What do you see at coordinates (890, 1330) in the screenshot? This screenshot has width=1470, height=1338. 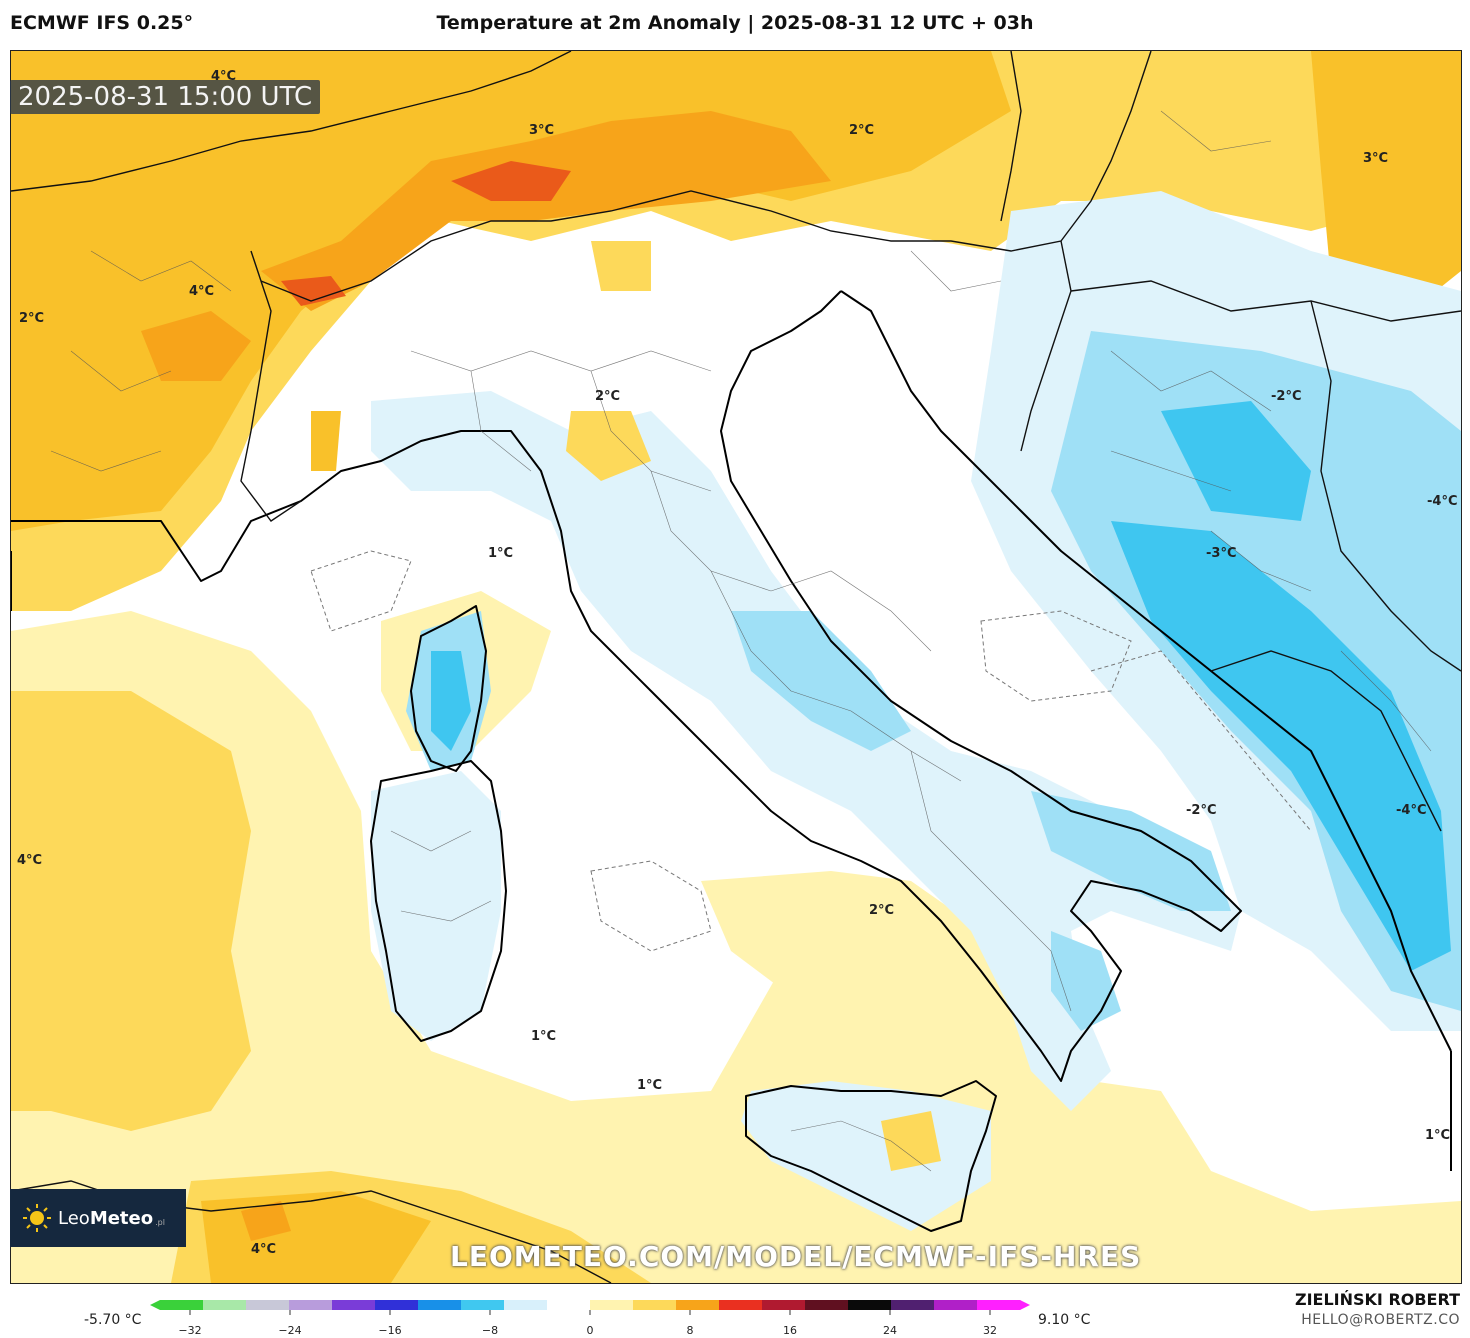 I see `colorbar-tick-label: 24` at bounding box center [890, 1330].